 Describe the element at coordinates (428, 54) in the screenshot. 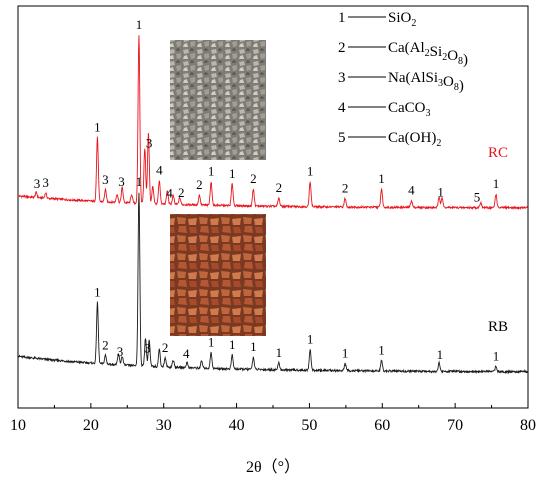

I see `legend-formula: Ca(Al2Si2O8)` at that location.